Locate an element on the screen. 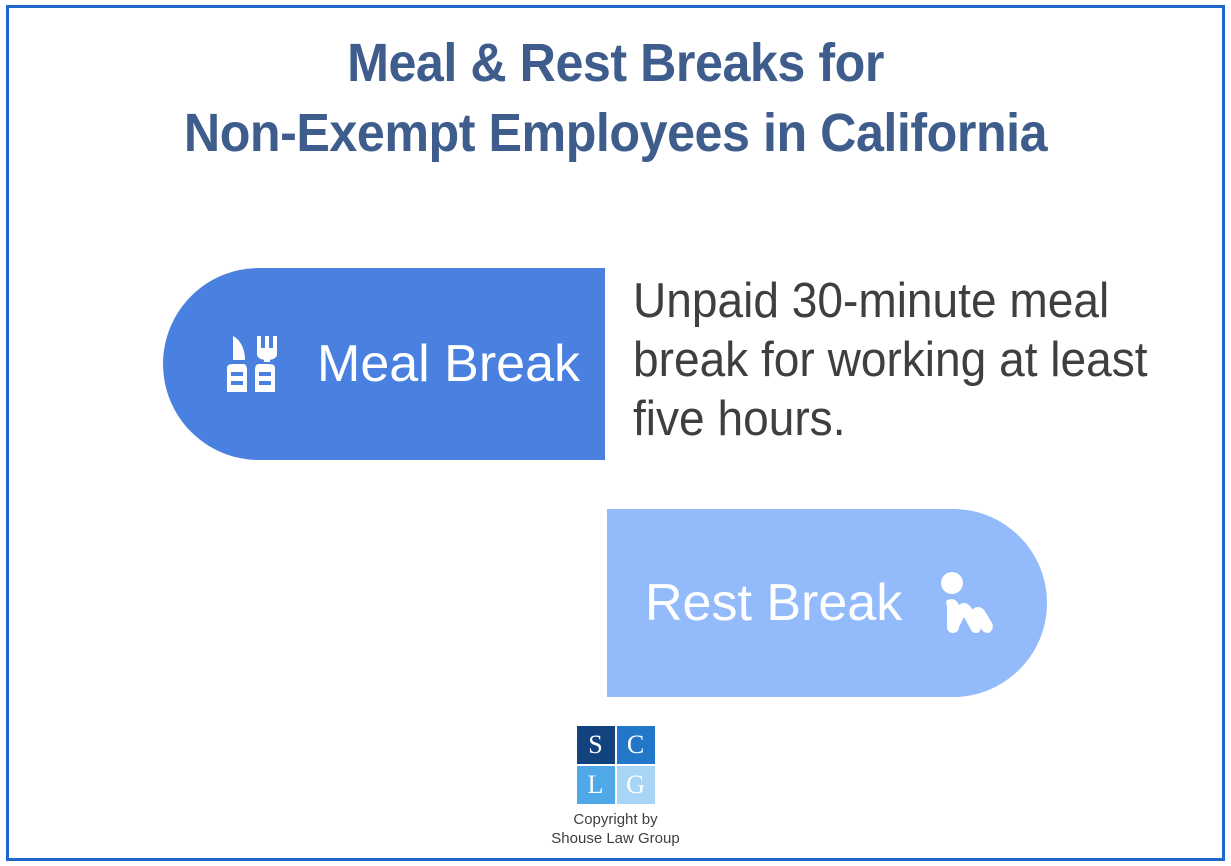  logo-cell-g: G is located at coordinates (635, 785).